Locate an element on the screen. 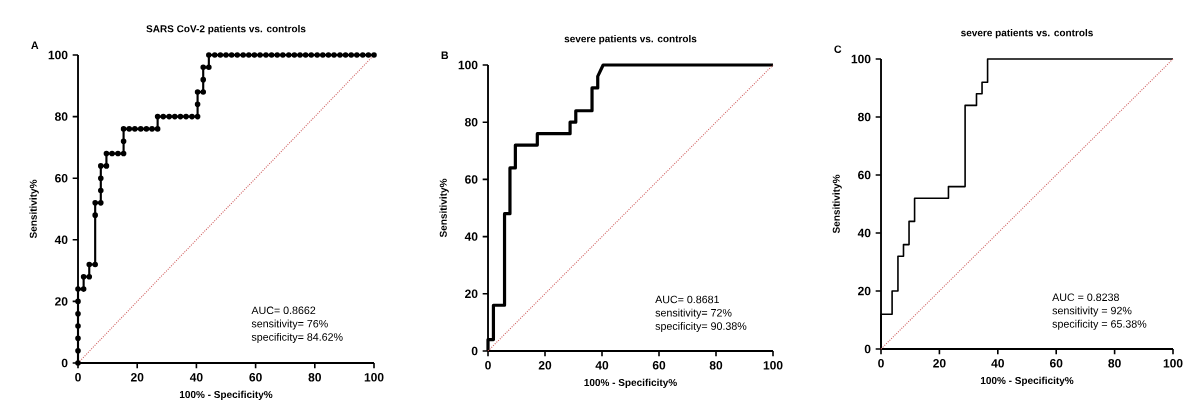 Image resolution: width=1187 pixels, height=405 pixels. annotation: AUC= 0.8681 is located at coordinates (687, 299).